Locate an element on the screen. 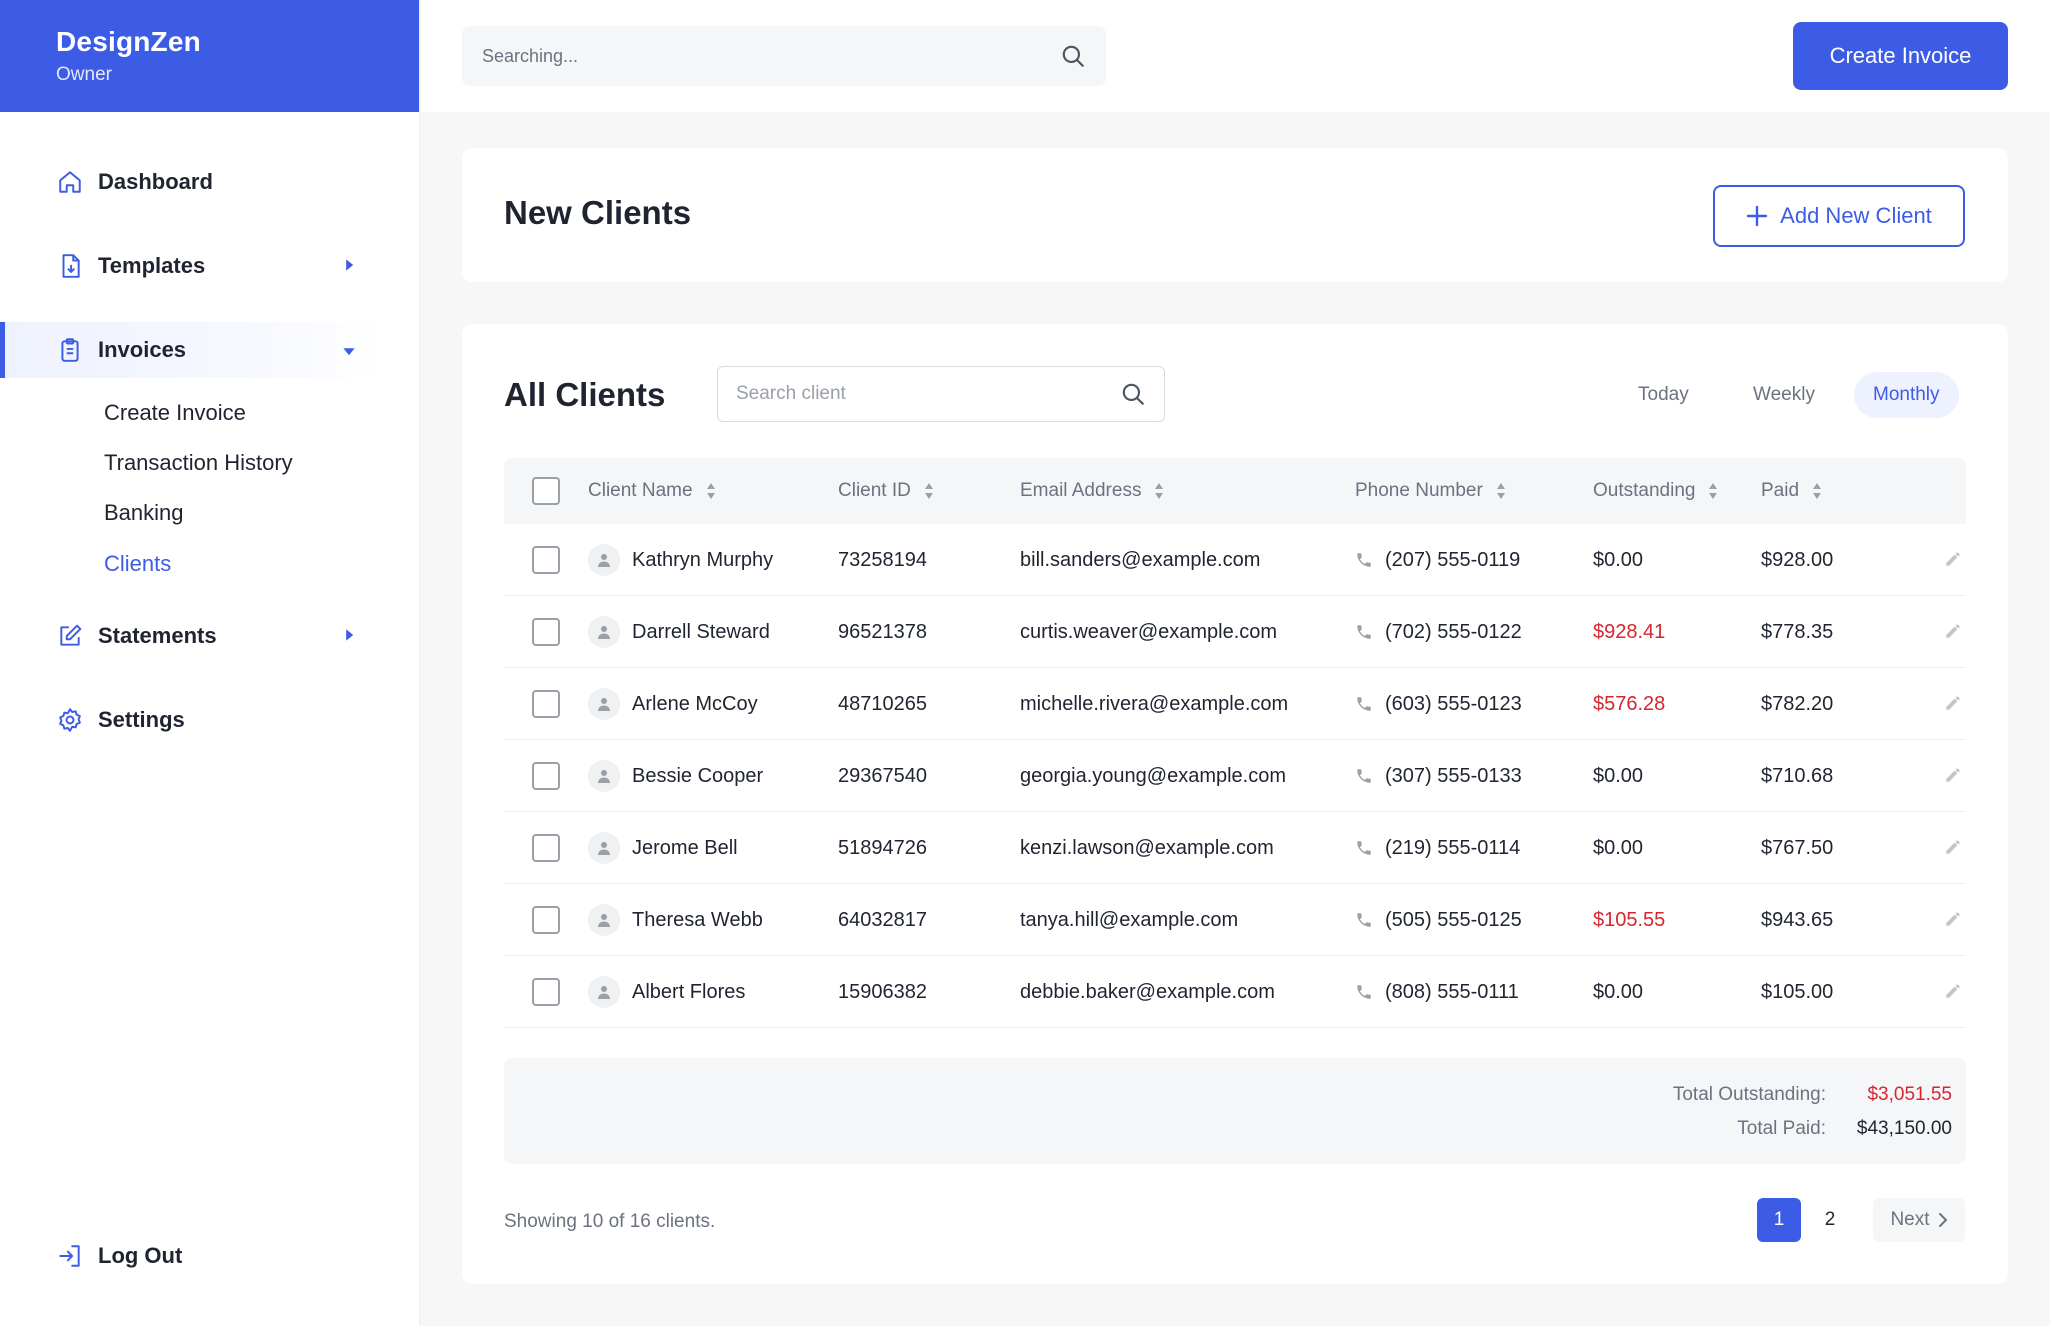 This screenshot has width=2050, height=1326. sidebar-subitem-transaction-history: Transaction History is located at coordinates (198, 462).